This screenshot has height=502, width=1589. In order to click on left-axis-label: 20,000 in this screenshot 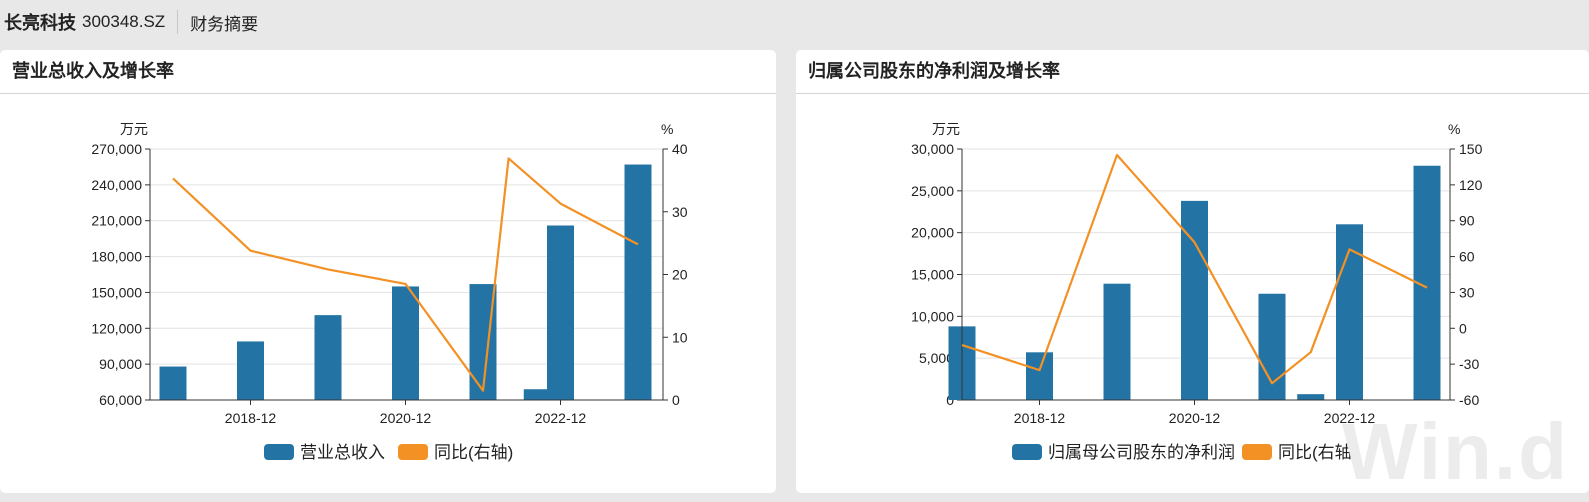, I will do `click(932, 233)`.